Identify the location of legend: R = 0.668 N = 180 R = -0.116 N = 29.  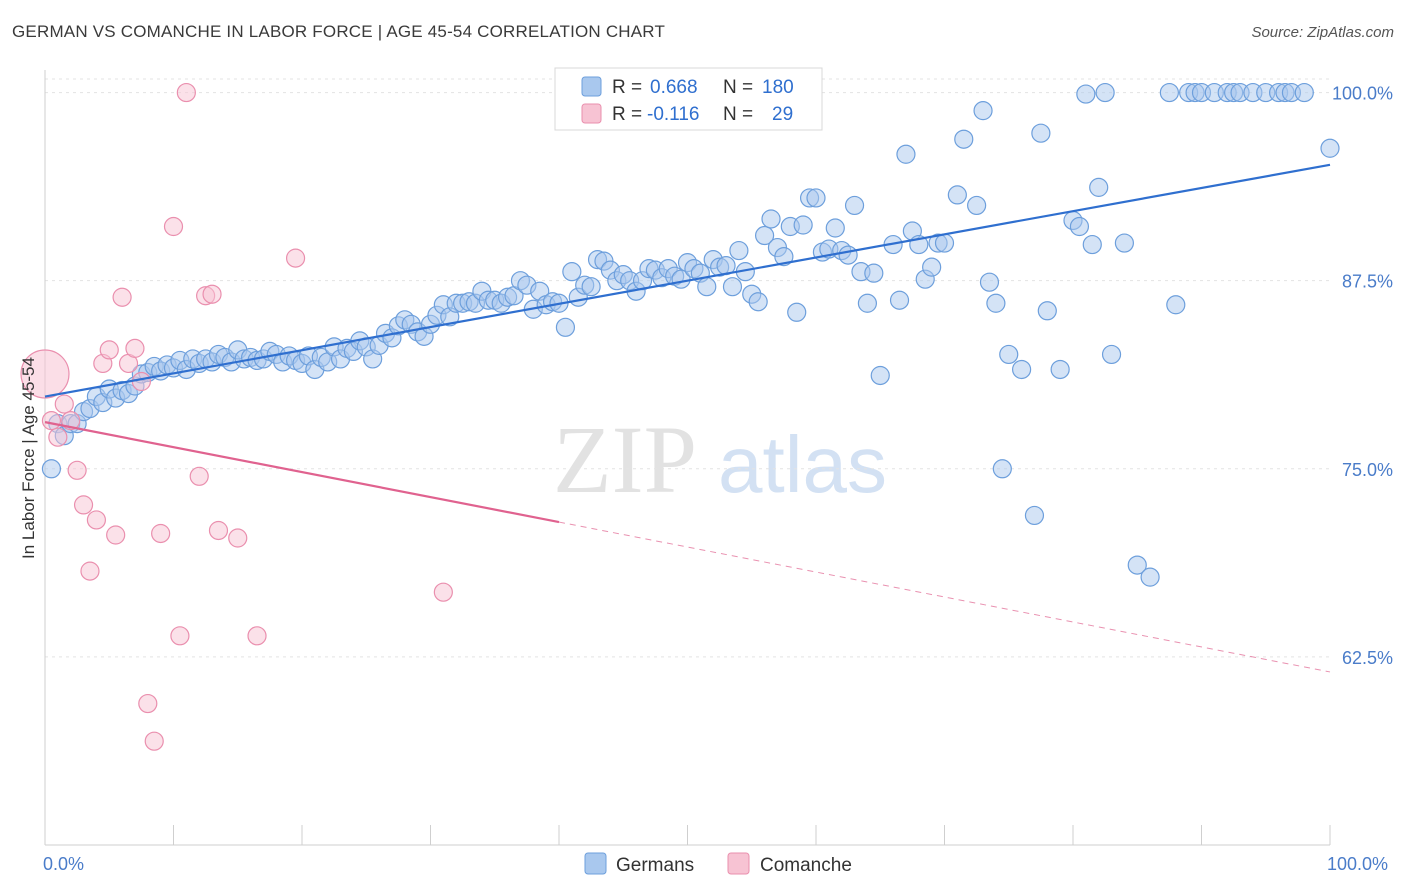
(688, 99).